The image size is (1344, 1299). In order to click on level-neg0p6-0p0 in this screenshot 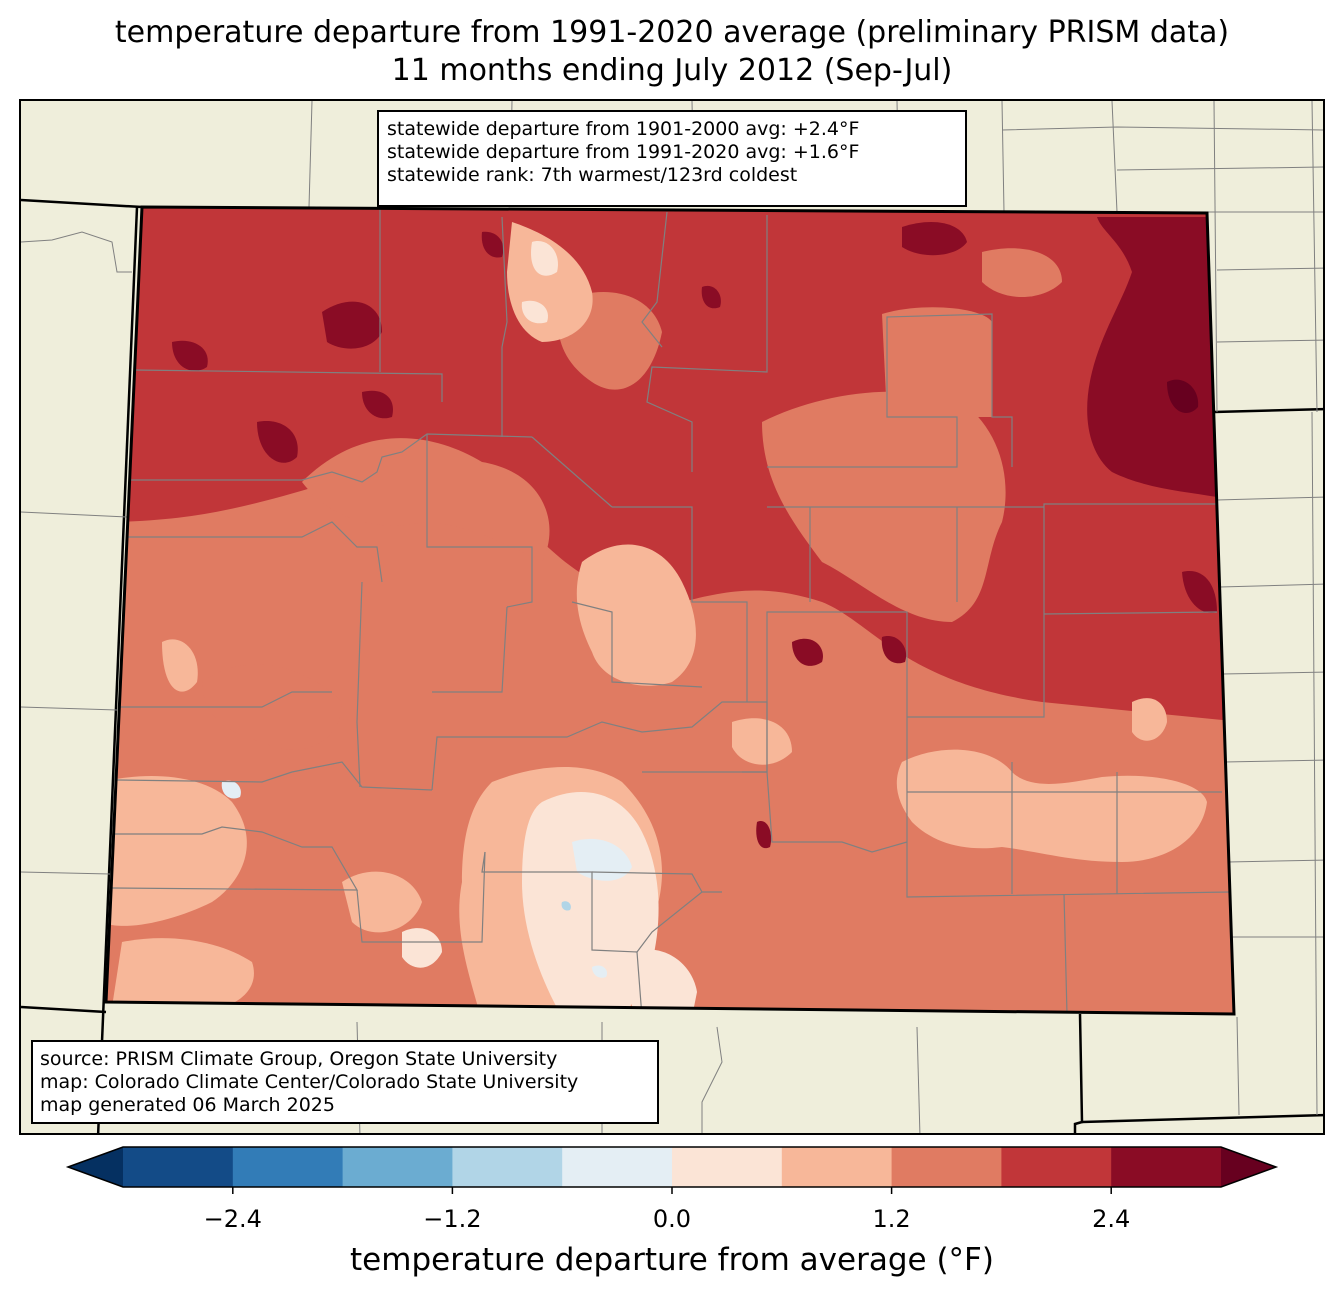, I will do `click(426, 879)`.